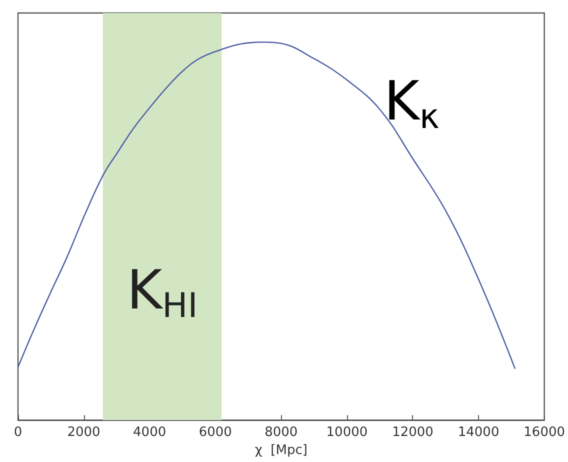 The height and width of the screenshot is (462, 568). Describe the element at coordinates (347, 432) in the screenshot. I see `x-tick-label: 10000` at that location.